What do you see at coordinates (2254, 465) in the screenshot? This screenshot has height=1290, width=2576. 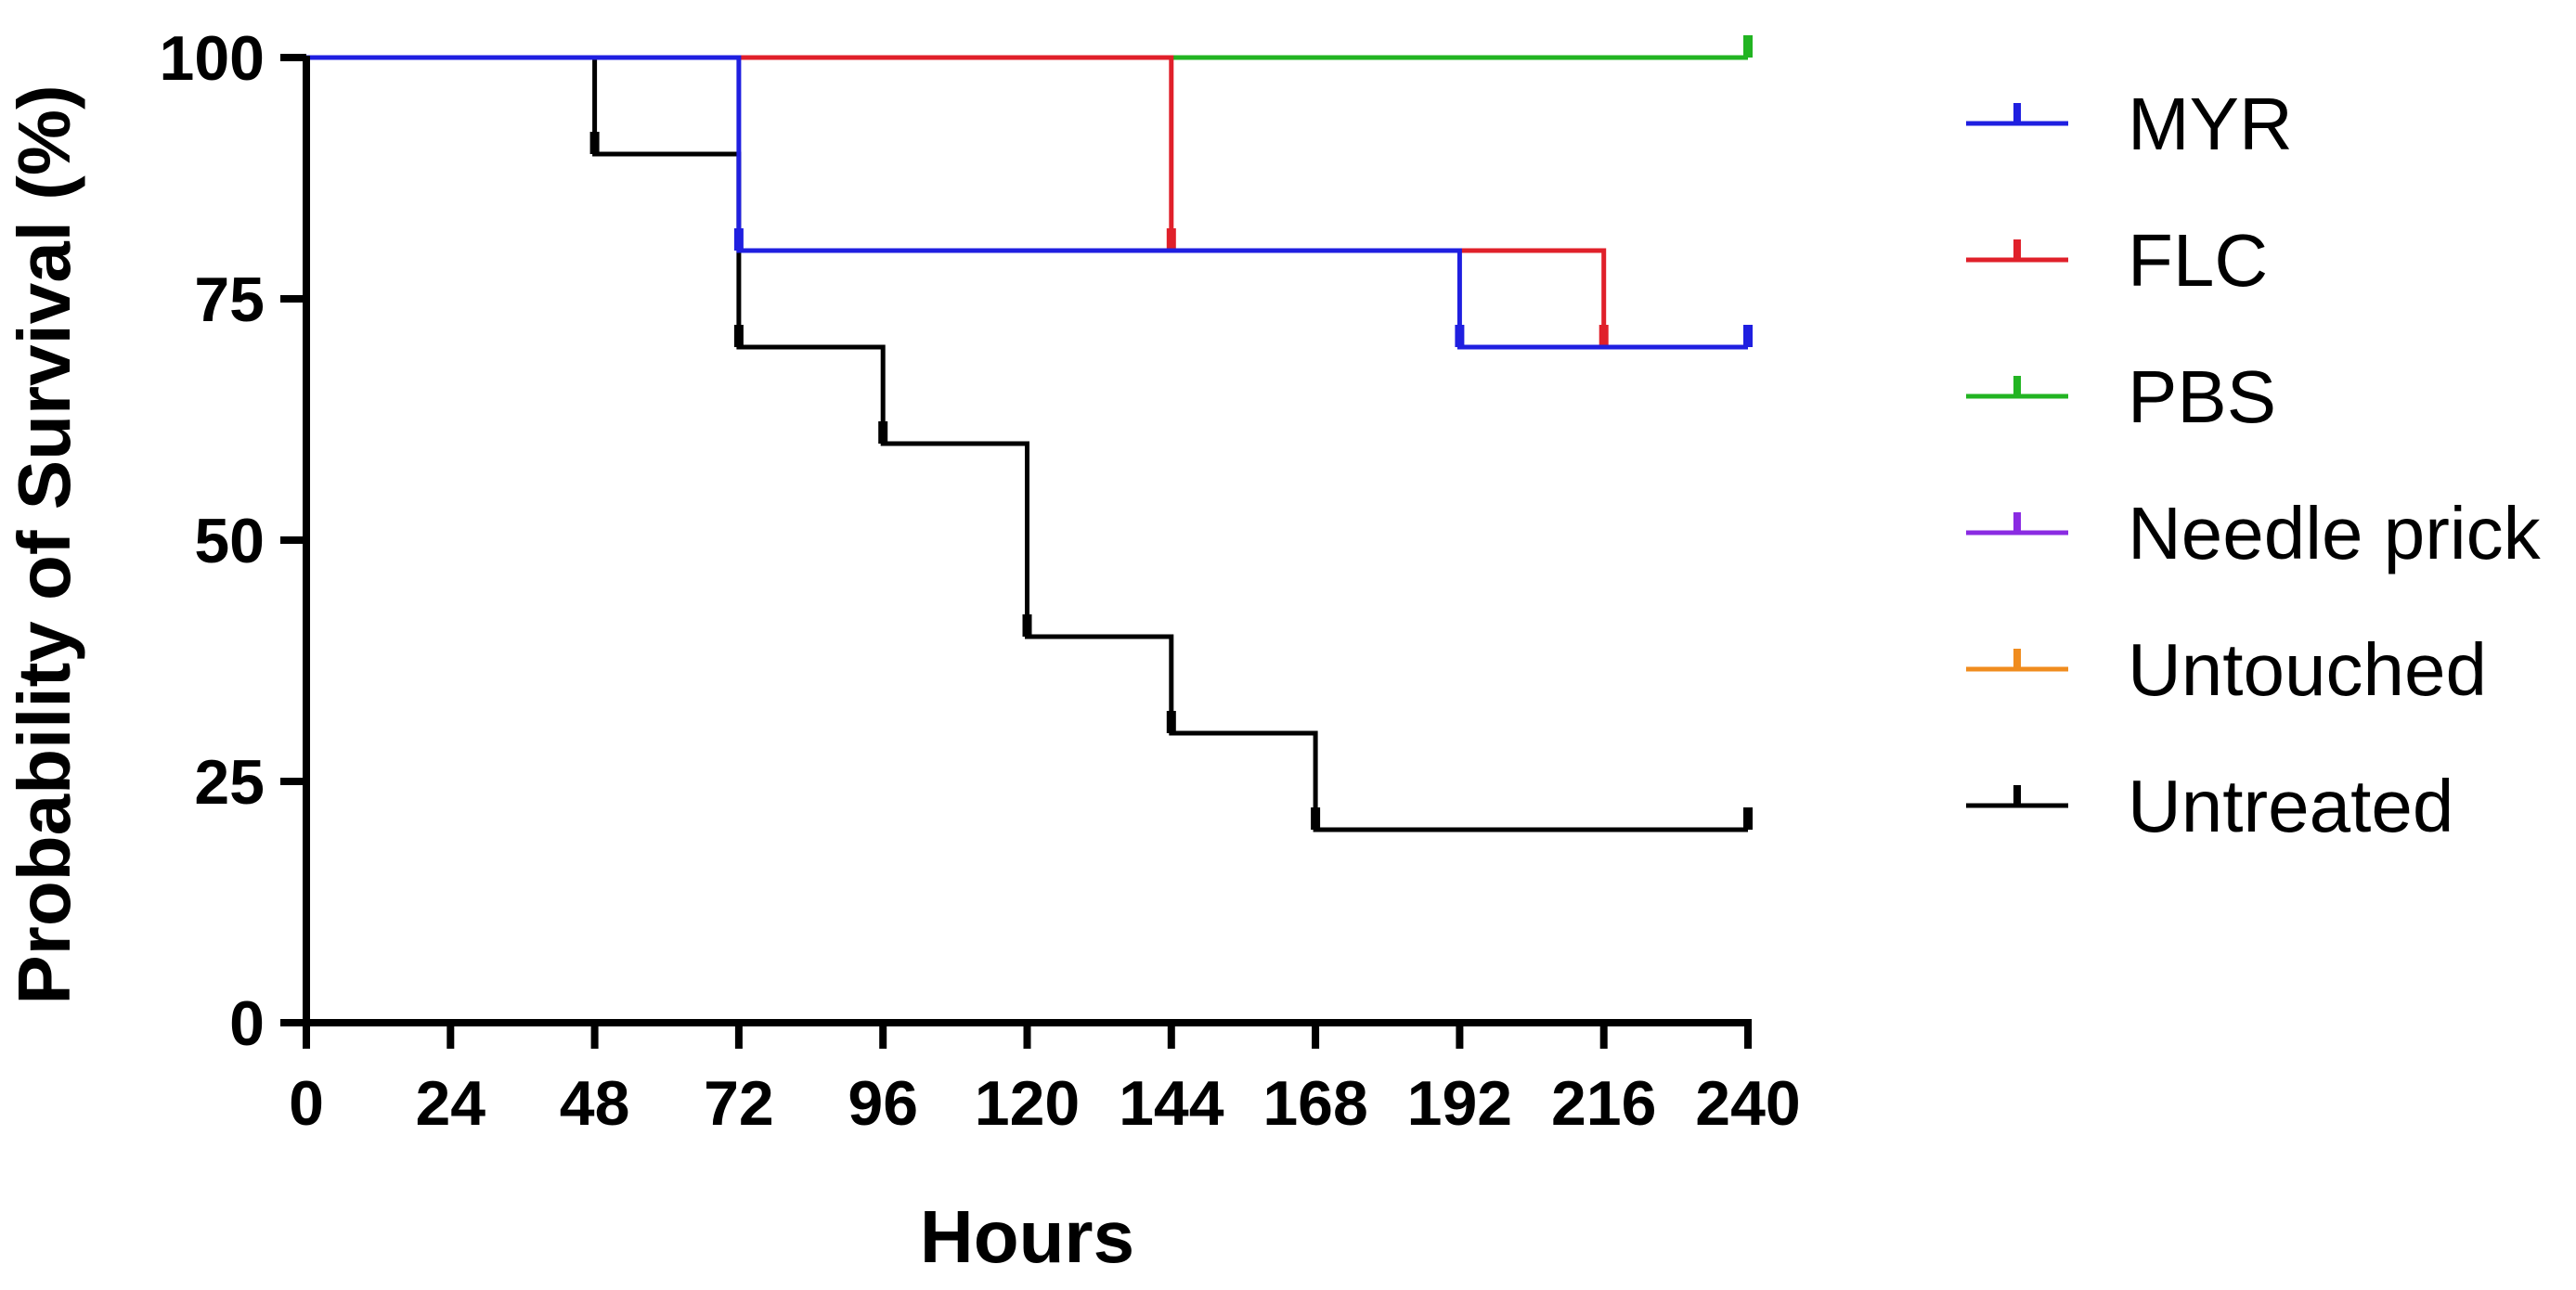 I see `legend: MYR FLC PBS Needle prick Untouched Untreated` at bounding box center [2254, 465].